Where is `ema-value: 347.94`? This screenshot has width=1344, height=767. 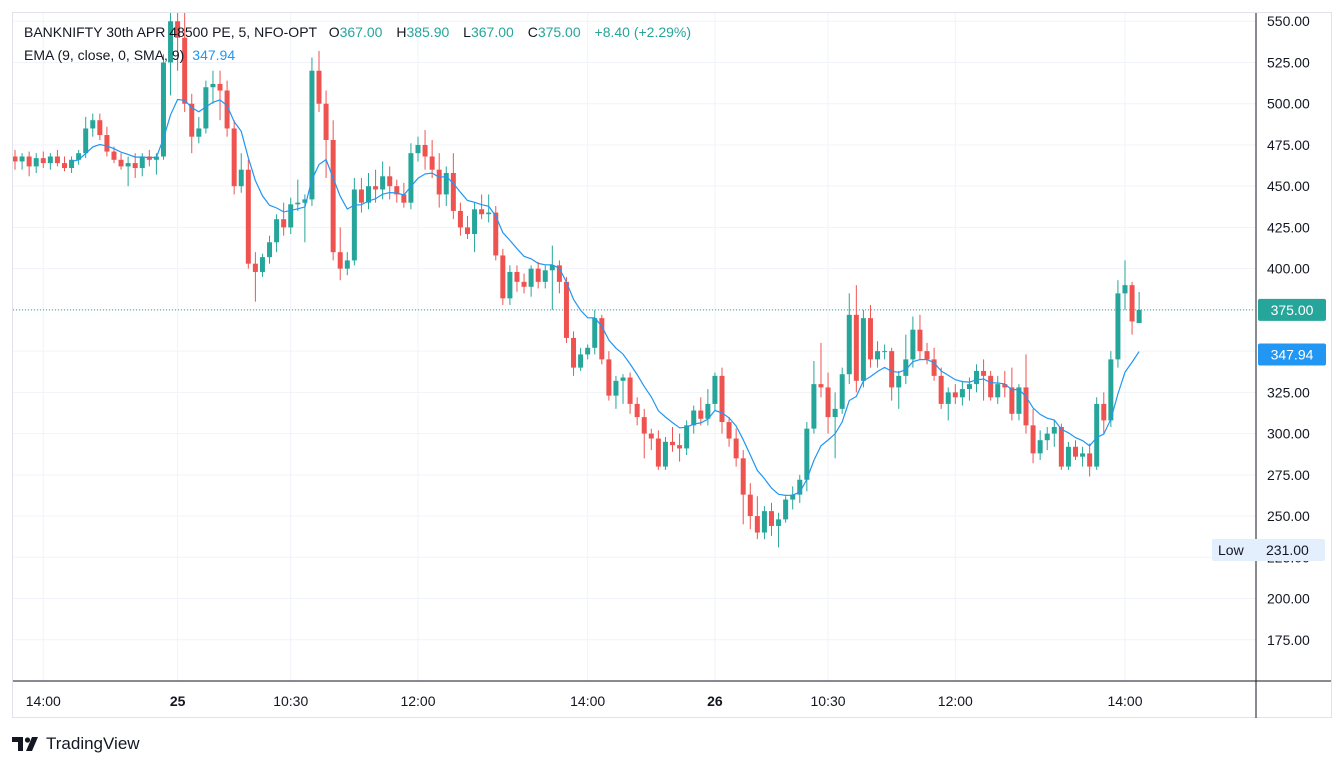
ema-value: 347.94 is located at coordinates (214, 55).